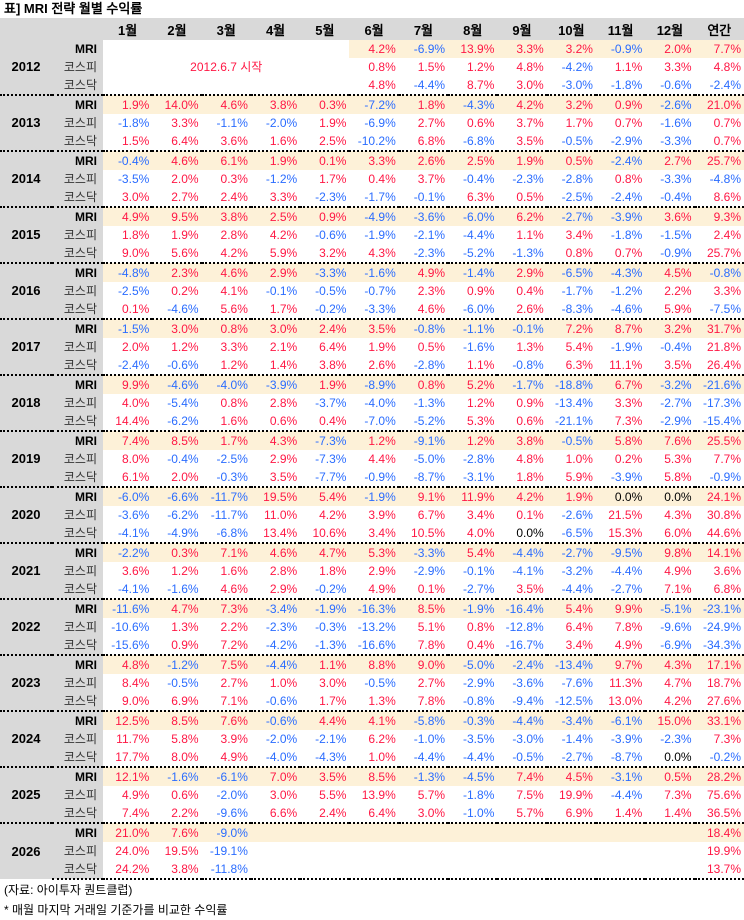  What do you see at coordinates (128, 272) in the screenshot?
I see `value-cell: -4.8%` at bounding box center [128, 272].